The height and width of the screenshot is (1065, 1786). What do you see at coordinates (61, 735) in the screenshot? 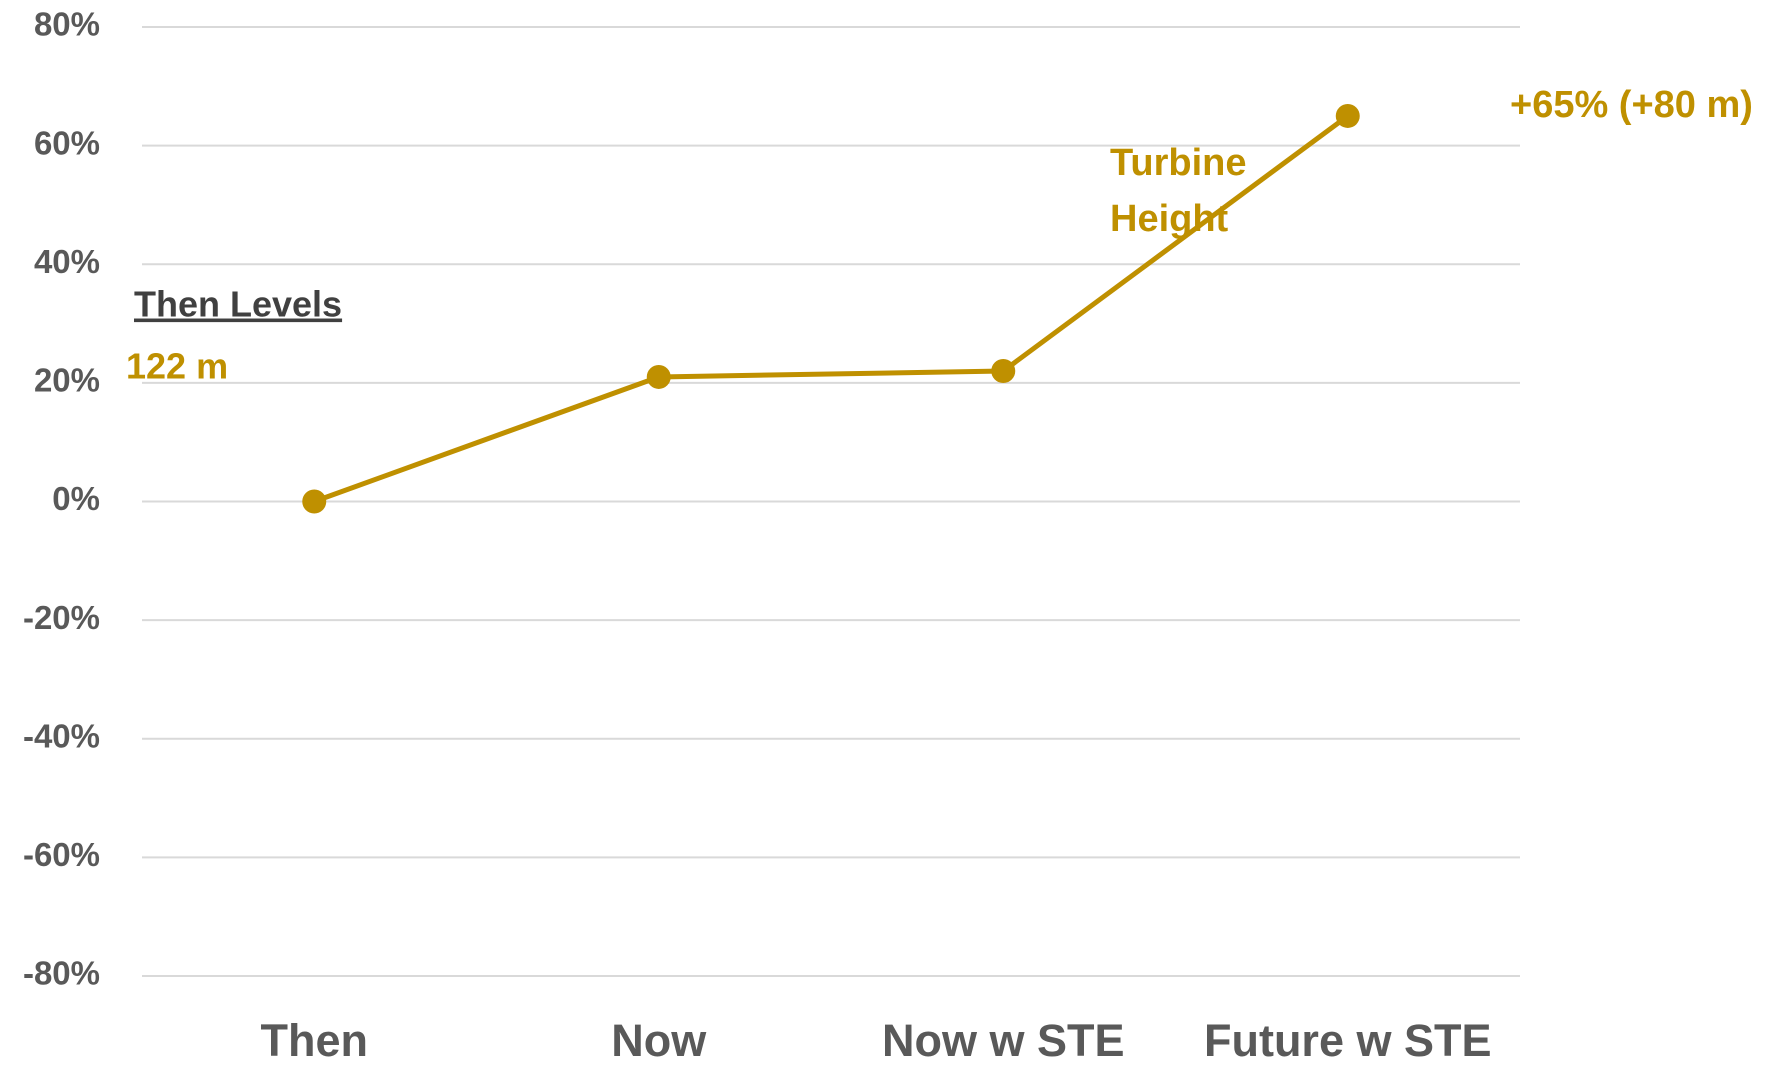
I see `y-tick-label: -40%` at bounding box center [61, 735].